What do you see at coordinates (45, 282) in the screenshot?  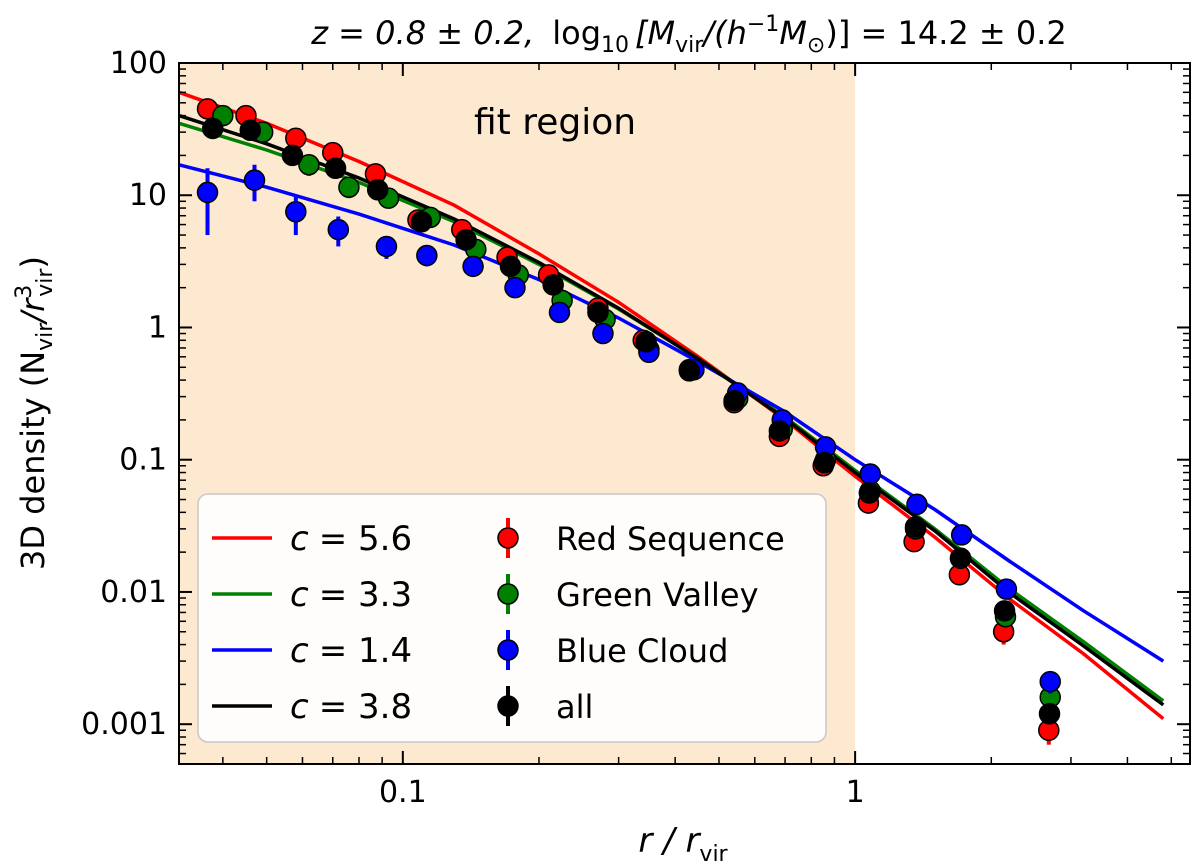 I see `y-label-sub2: vir` at bounding box center [45, 282].